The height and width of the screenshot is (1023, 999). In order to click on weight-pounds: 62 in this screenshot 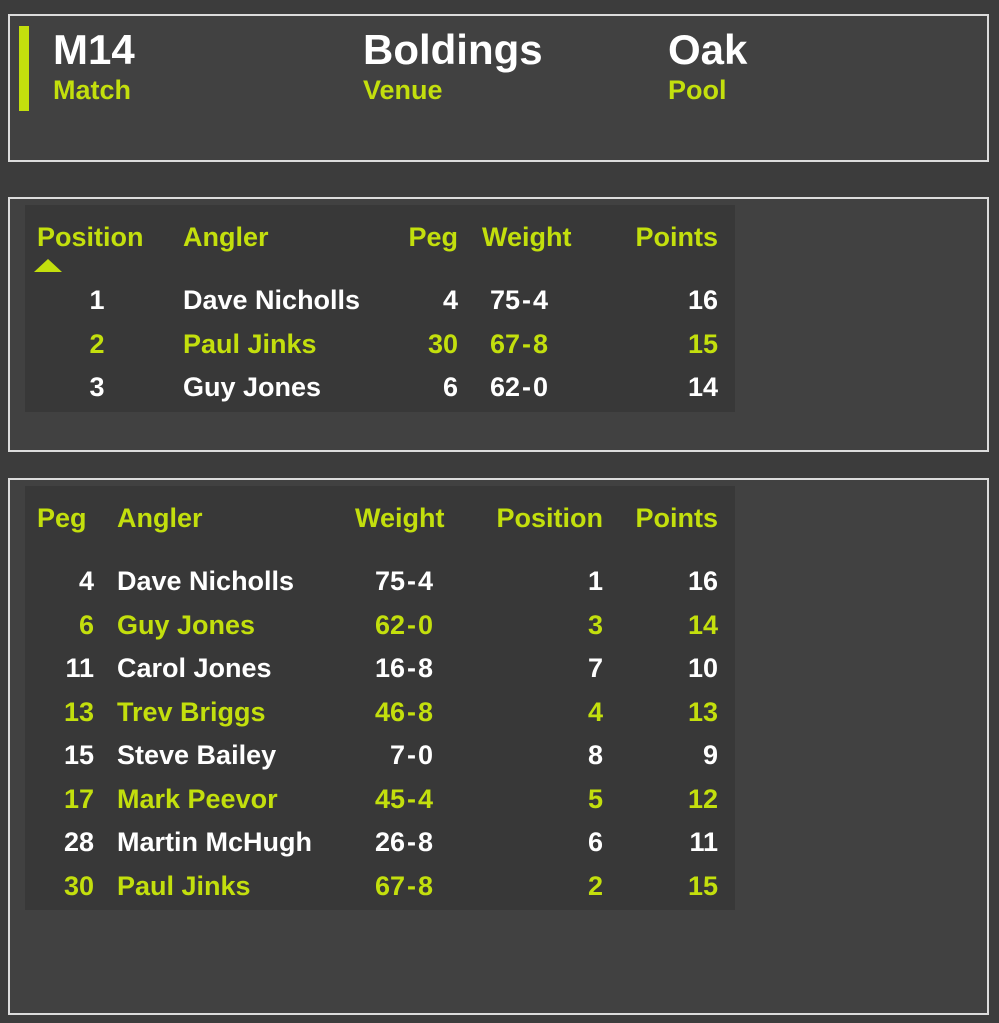, I will do `click(504, 387)`.